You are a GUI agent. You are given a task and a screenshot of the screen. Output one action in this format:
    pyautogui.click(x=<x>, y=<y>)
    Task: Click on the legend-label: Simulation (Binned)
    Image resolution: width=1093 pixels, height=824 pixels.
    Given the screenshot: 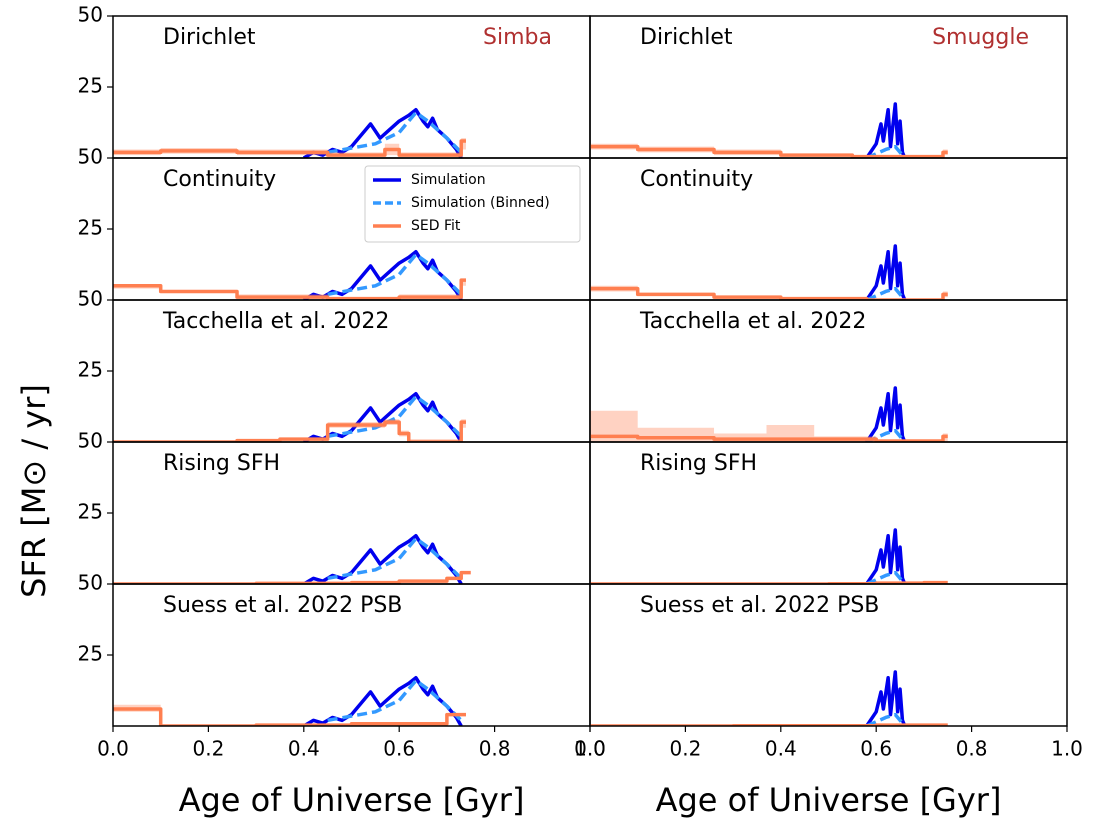 What is the action you would take?
    pyautogui.click(x=480, y=203)
    